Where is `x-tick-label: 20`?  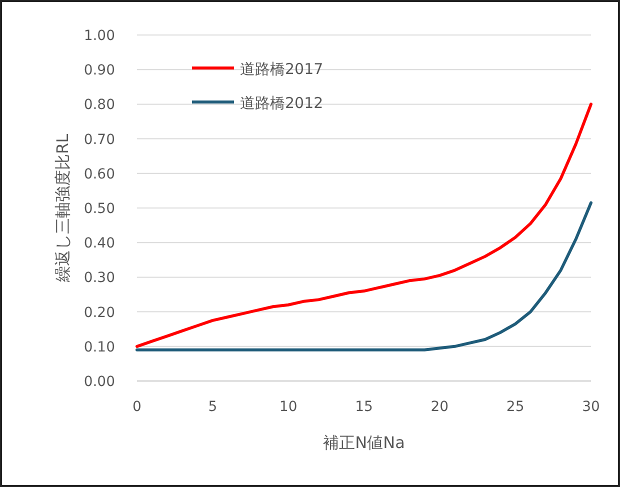
x-tick-label: 20 is located at coordinates (439, 407).